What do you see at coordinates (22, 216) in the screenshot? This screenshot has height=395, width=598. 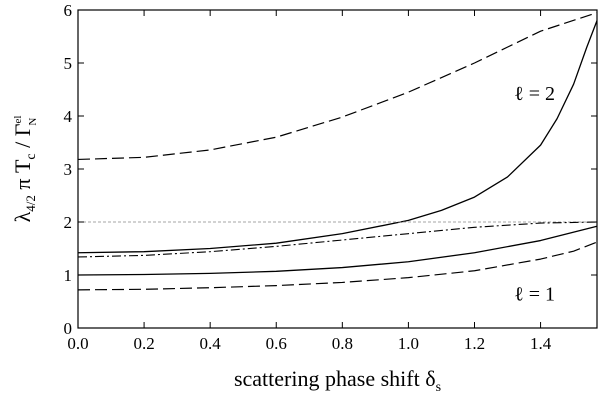 I see `y-title-lambda: λ` at bounding box center [22, 216].